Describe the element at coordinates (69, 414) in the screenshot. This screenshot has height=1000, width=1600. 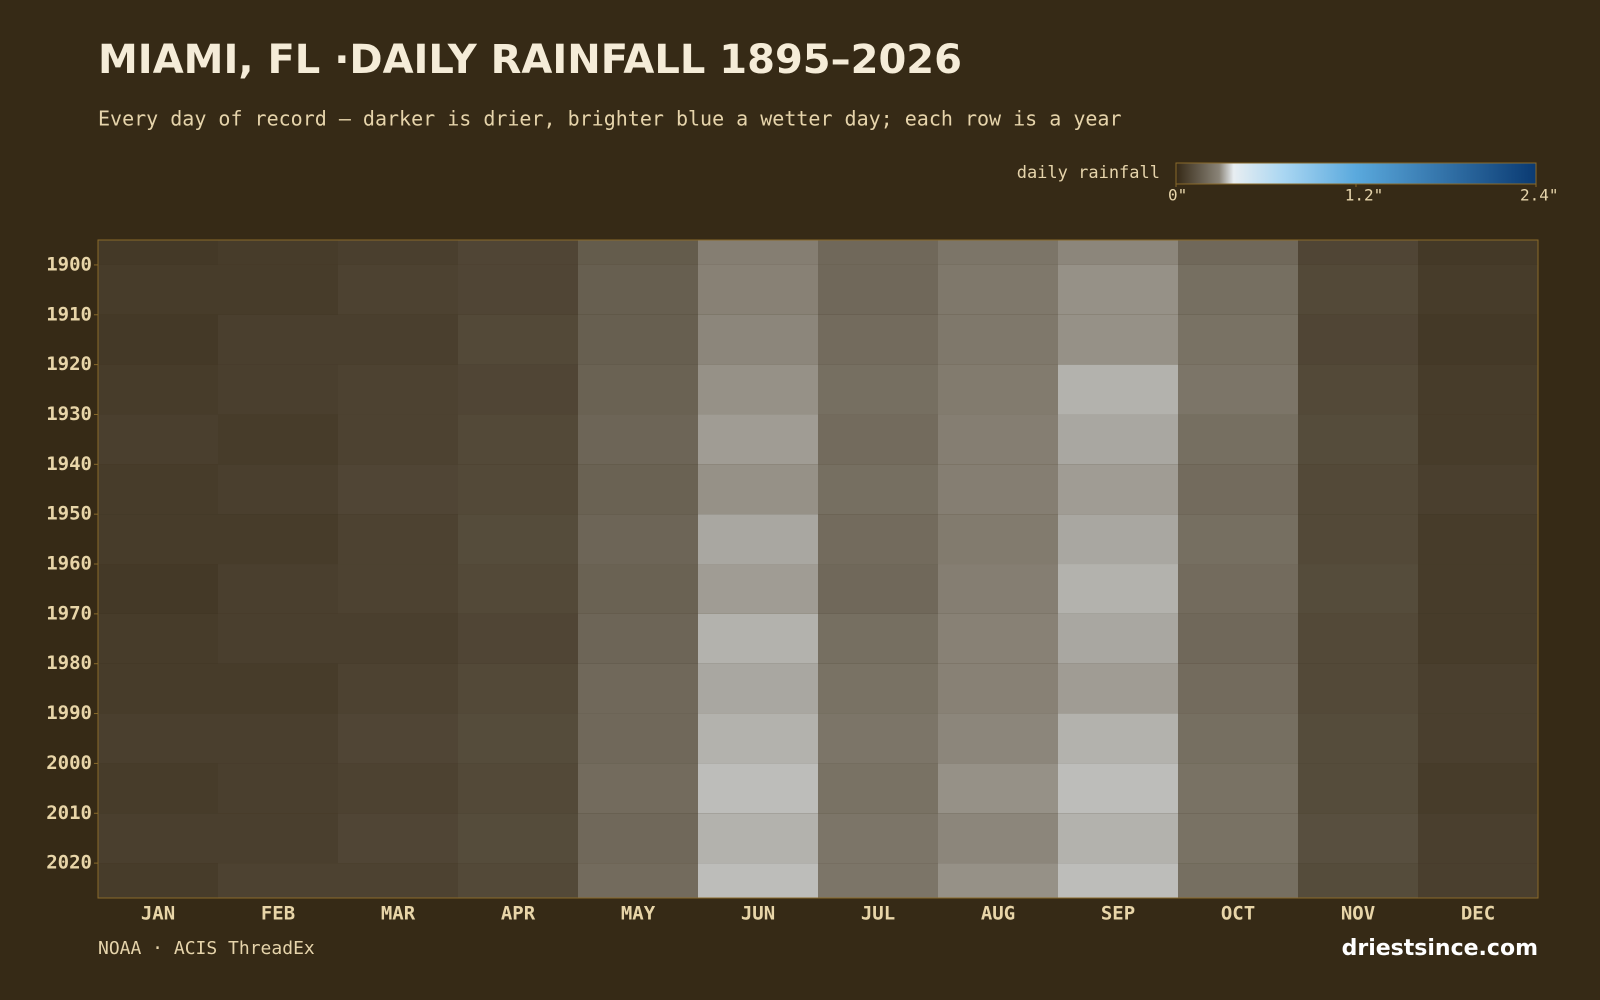
I see `y-tick-label: 1930` at that location.